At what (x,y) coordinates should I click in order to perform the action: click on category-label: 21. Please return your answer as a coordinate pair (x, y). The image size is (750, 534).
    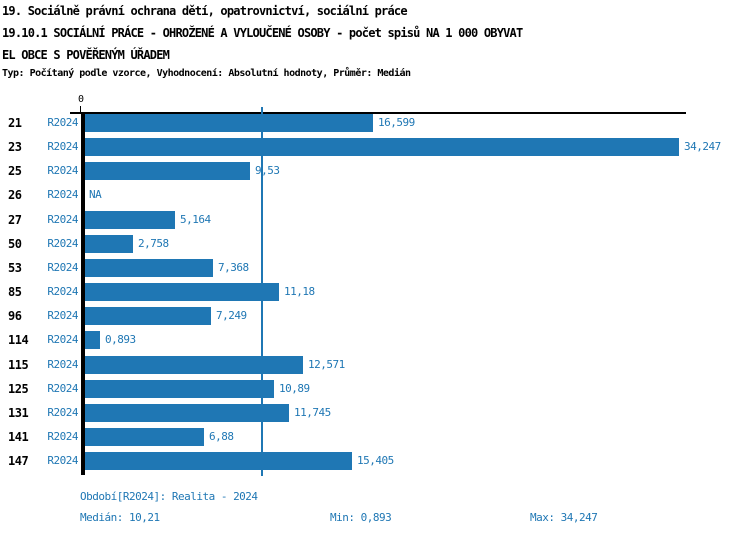
    Looking at the image, I should click on (15, 123).